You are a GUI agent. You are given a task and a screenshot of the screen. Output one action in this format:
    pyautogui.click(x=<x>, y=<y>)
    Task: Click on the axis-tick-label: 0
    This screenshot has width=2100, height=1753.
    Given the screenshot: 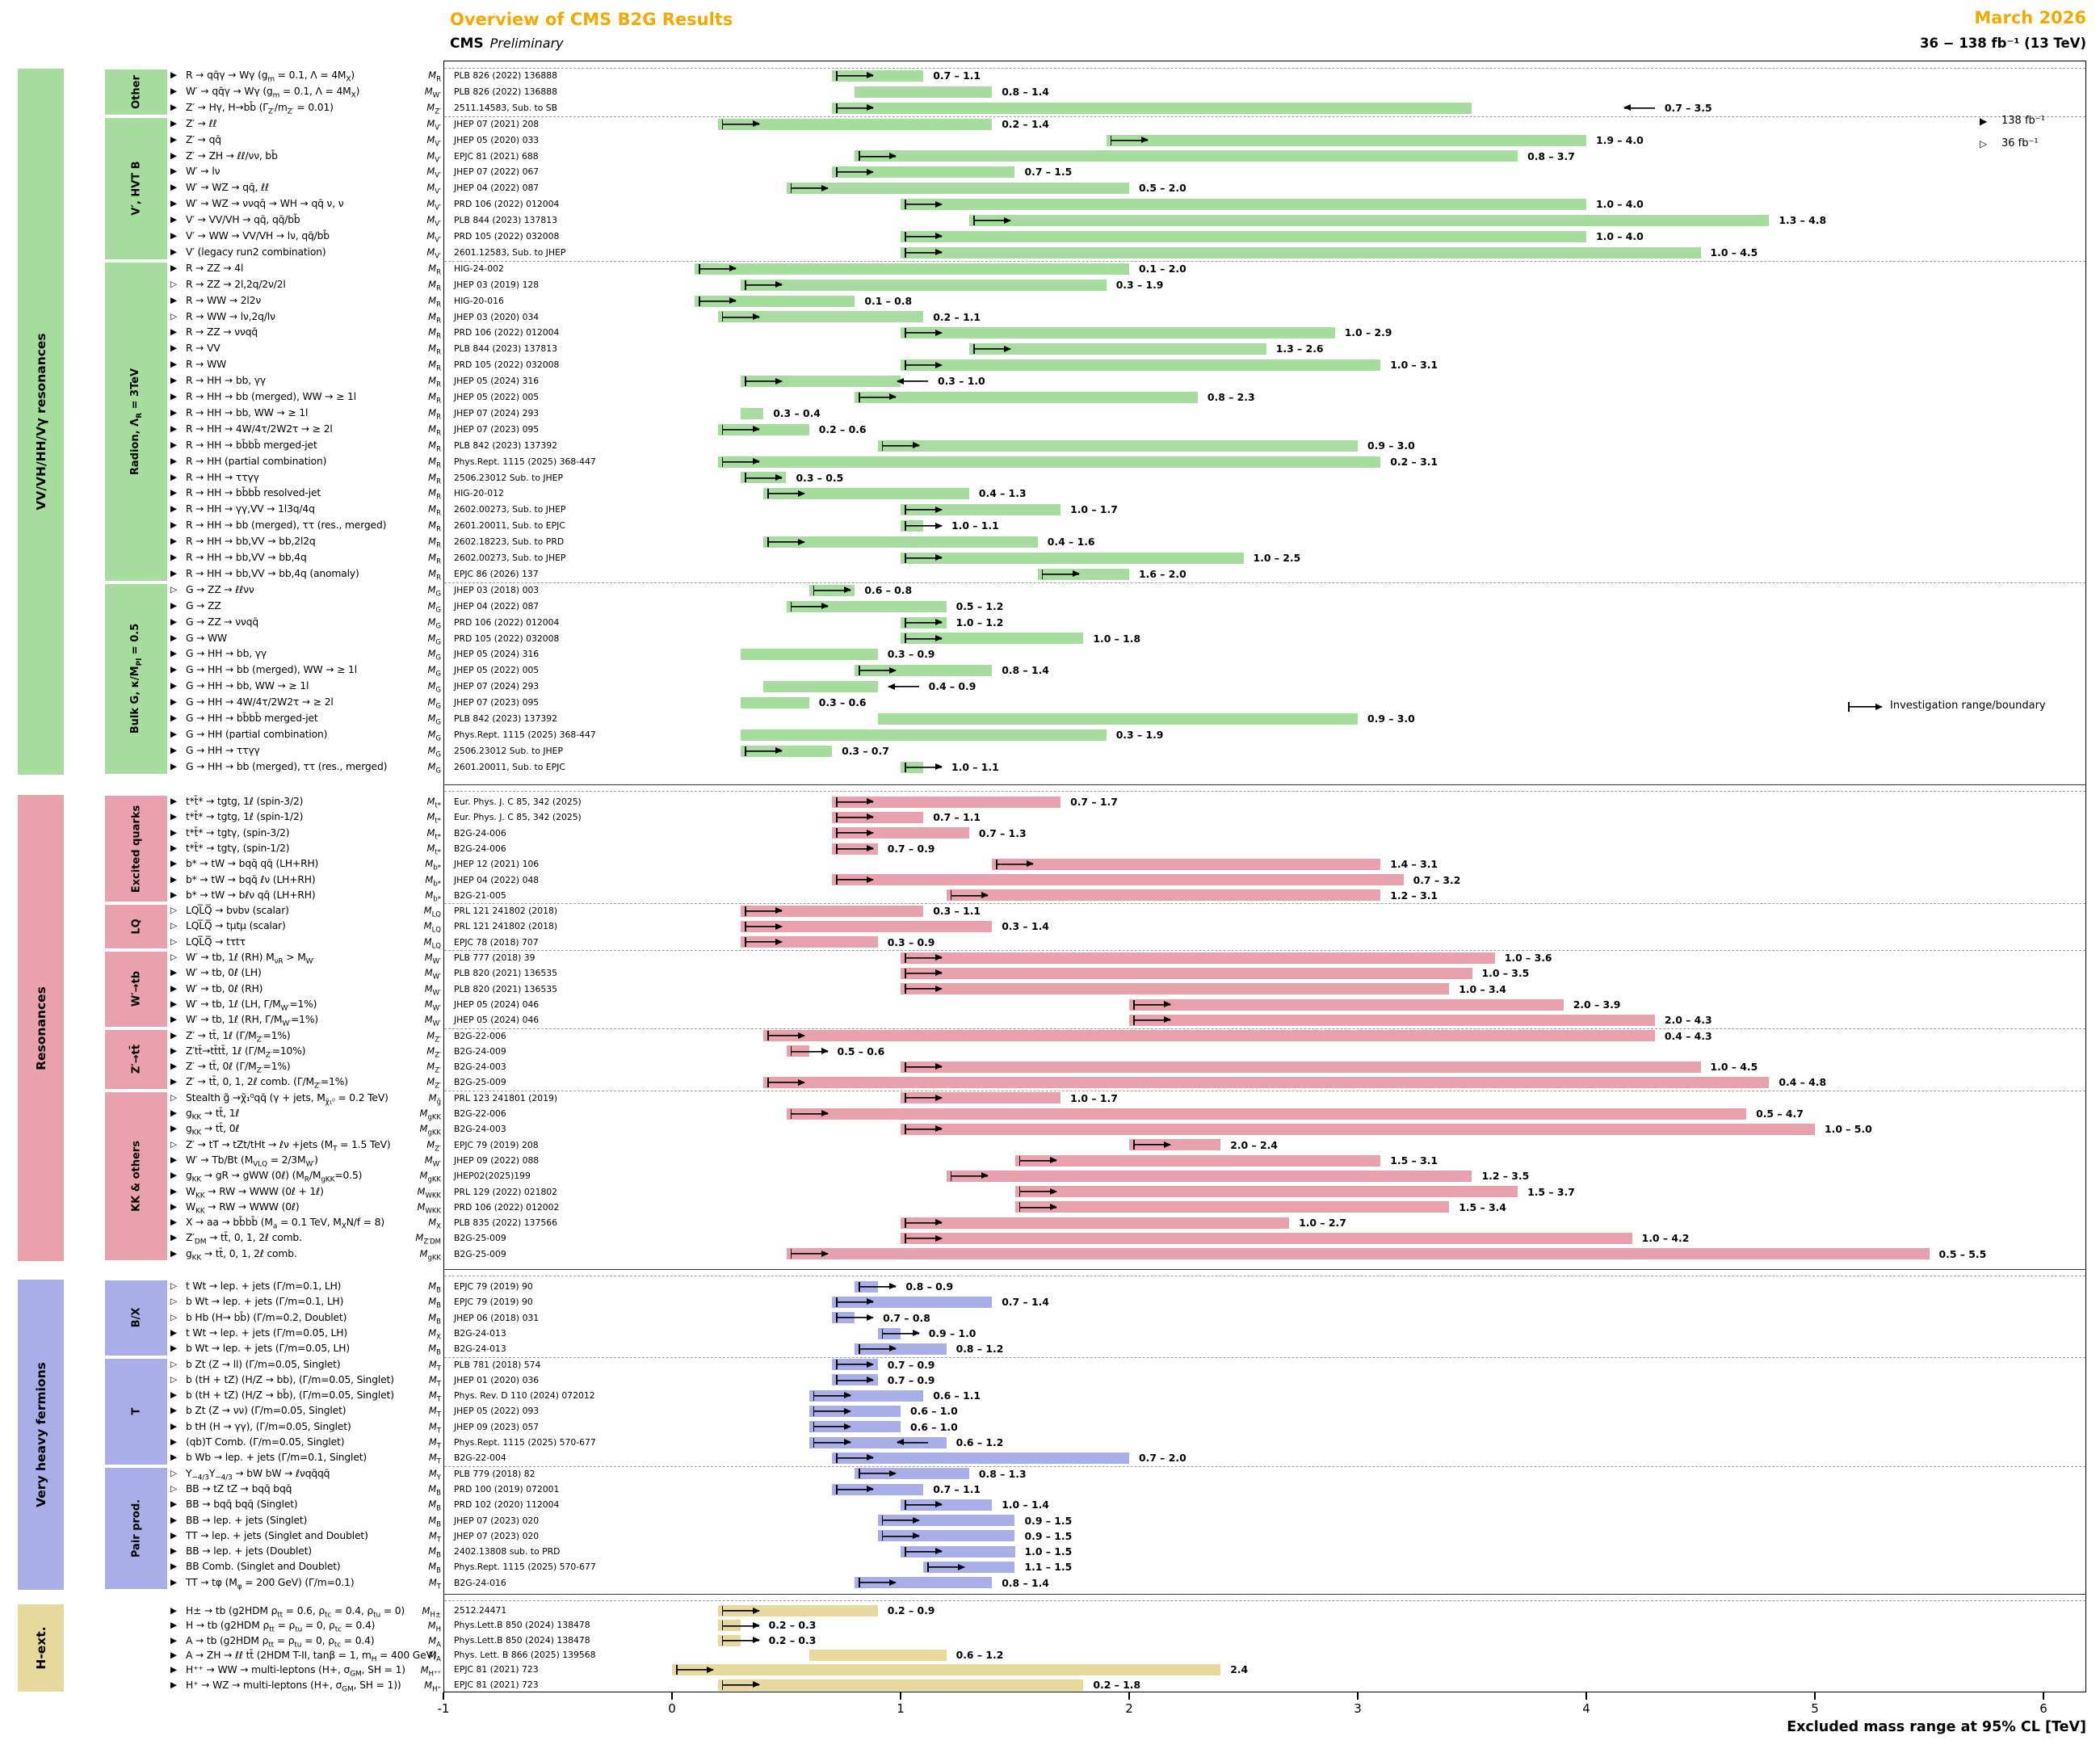 What is the action you would take?
    pyautogui.click(x=672, y=1708)
    